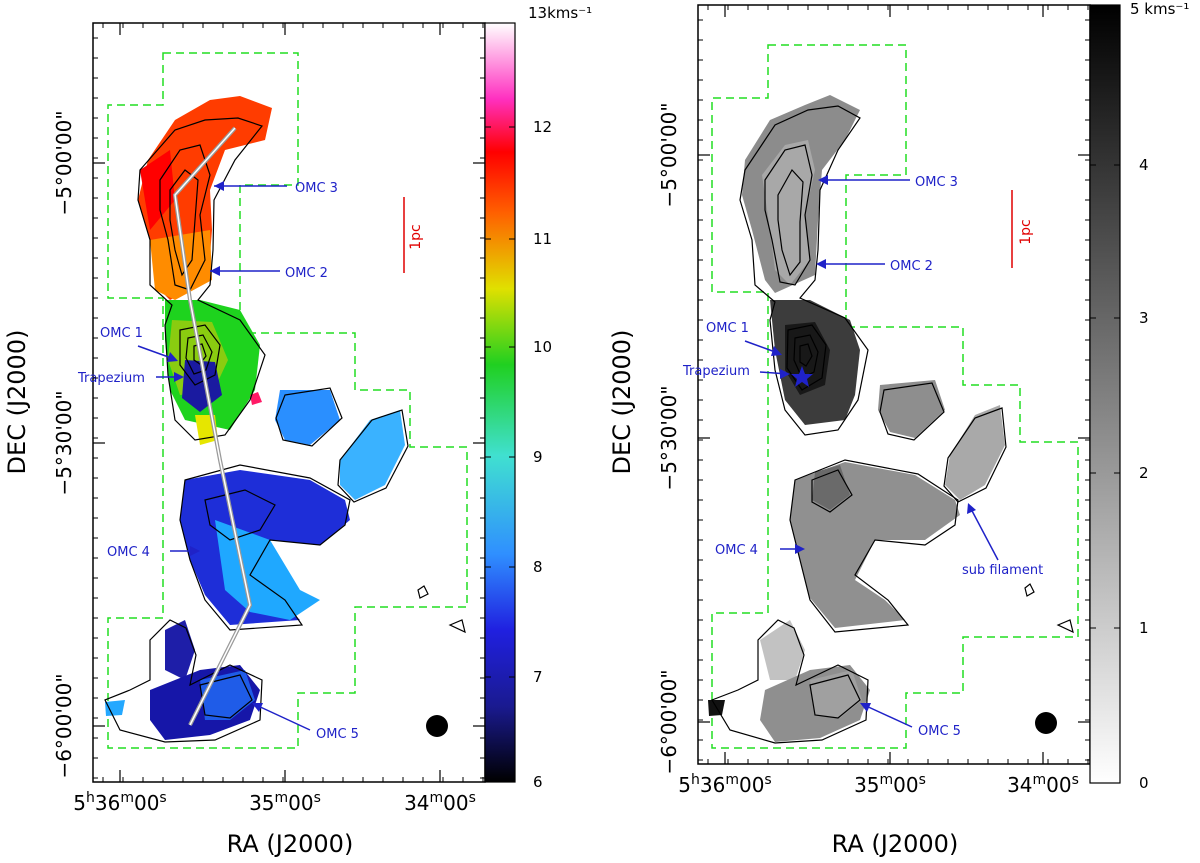 This screenshot has width=1200, height=863. I want to click on right-contour-east-clump, so click(912, 411).